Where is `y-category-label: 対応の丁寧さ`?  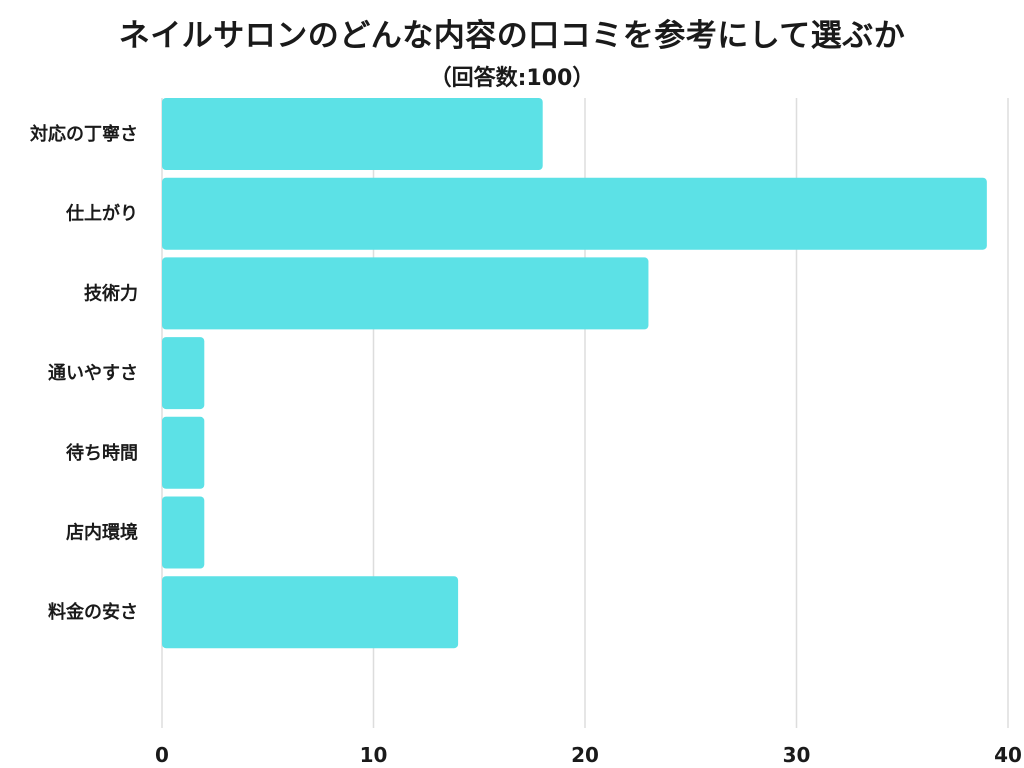 y-category-label: 対応の丁寧さ is located at coordinates (83, 134).